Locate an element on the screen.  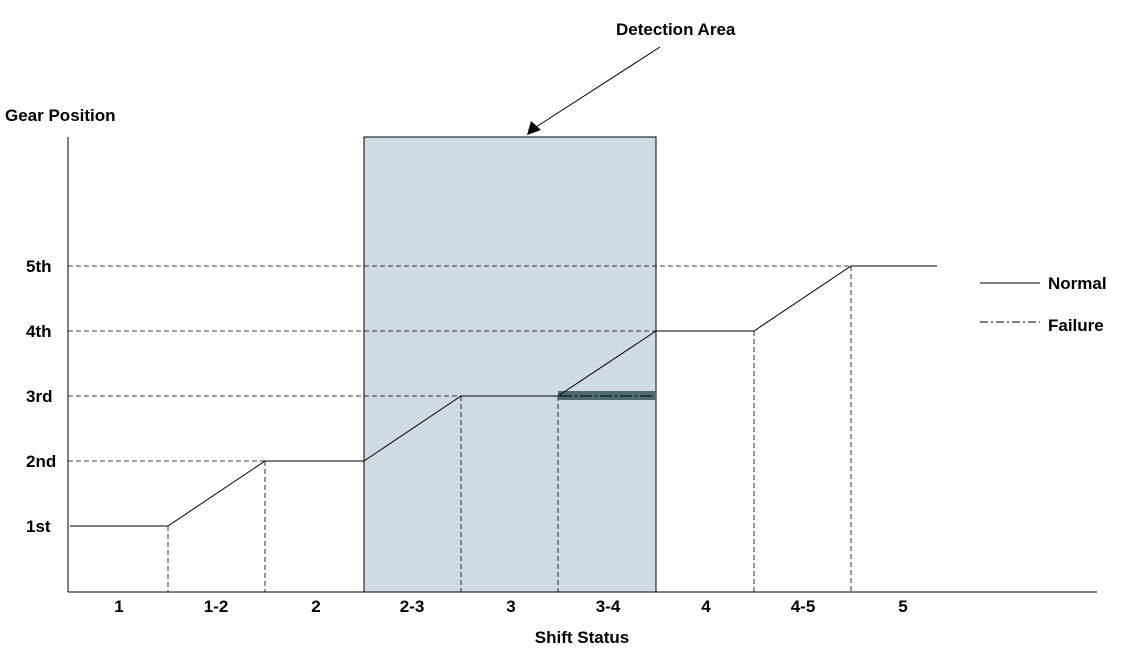
y-axis-label: Gear Position is located at coordinates (60, 115).